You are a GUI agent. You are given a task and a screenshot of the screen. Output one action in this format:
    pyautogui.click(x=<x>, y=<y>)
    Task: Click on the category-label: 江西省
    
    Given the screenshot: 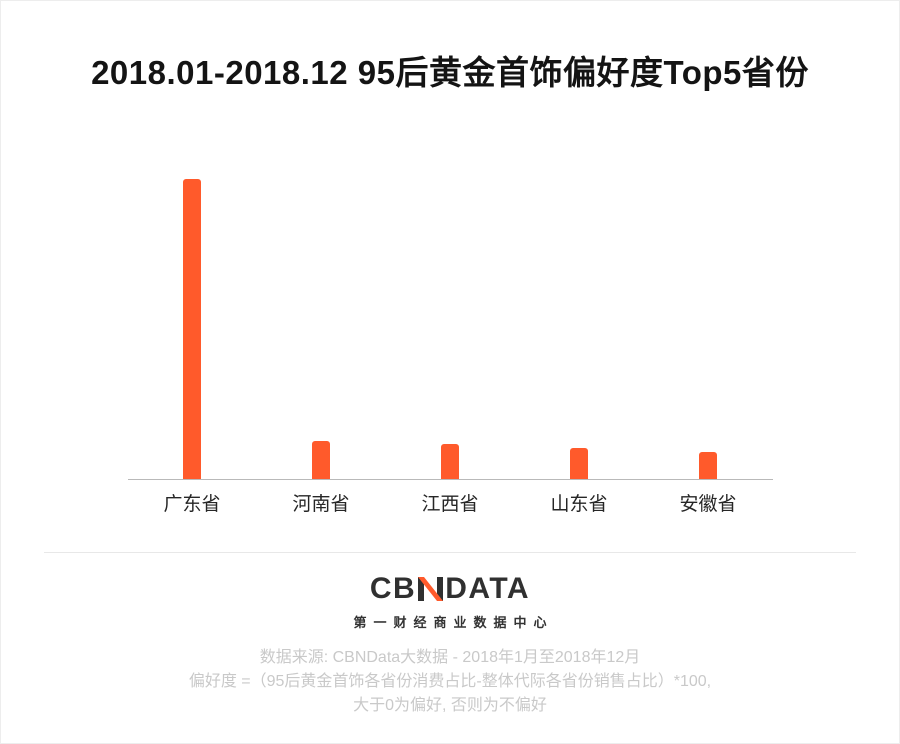 What is the action you would take?
    pyautogui.click(x=450, y=504)
    